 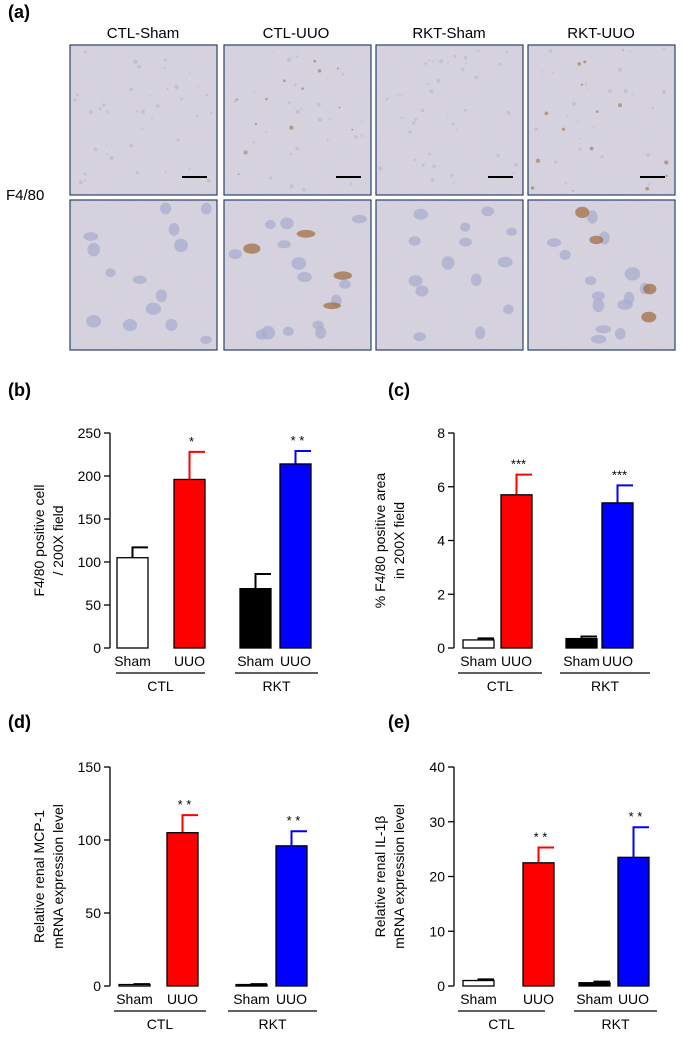 What do you see at coordinates (437, 767) in the screenshot?
I see `chart-e-y-tick-label: 40` at bounding box center [437, 767].